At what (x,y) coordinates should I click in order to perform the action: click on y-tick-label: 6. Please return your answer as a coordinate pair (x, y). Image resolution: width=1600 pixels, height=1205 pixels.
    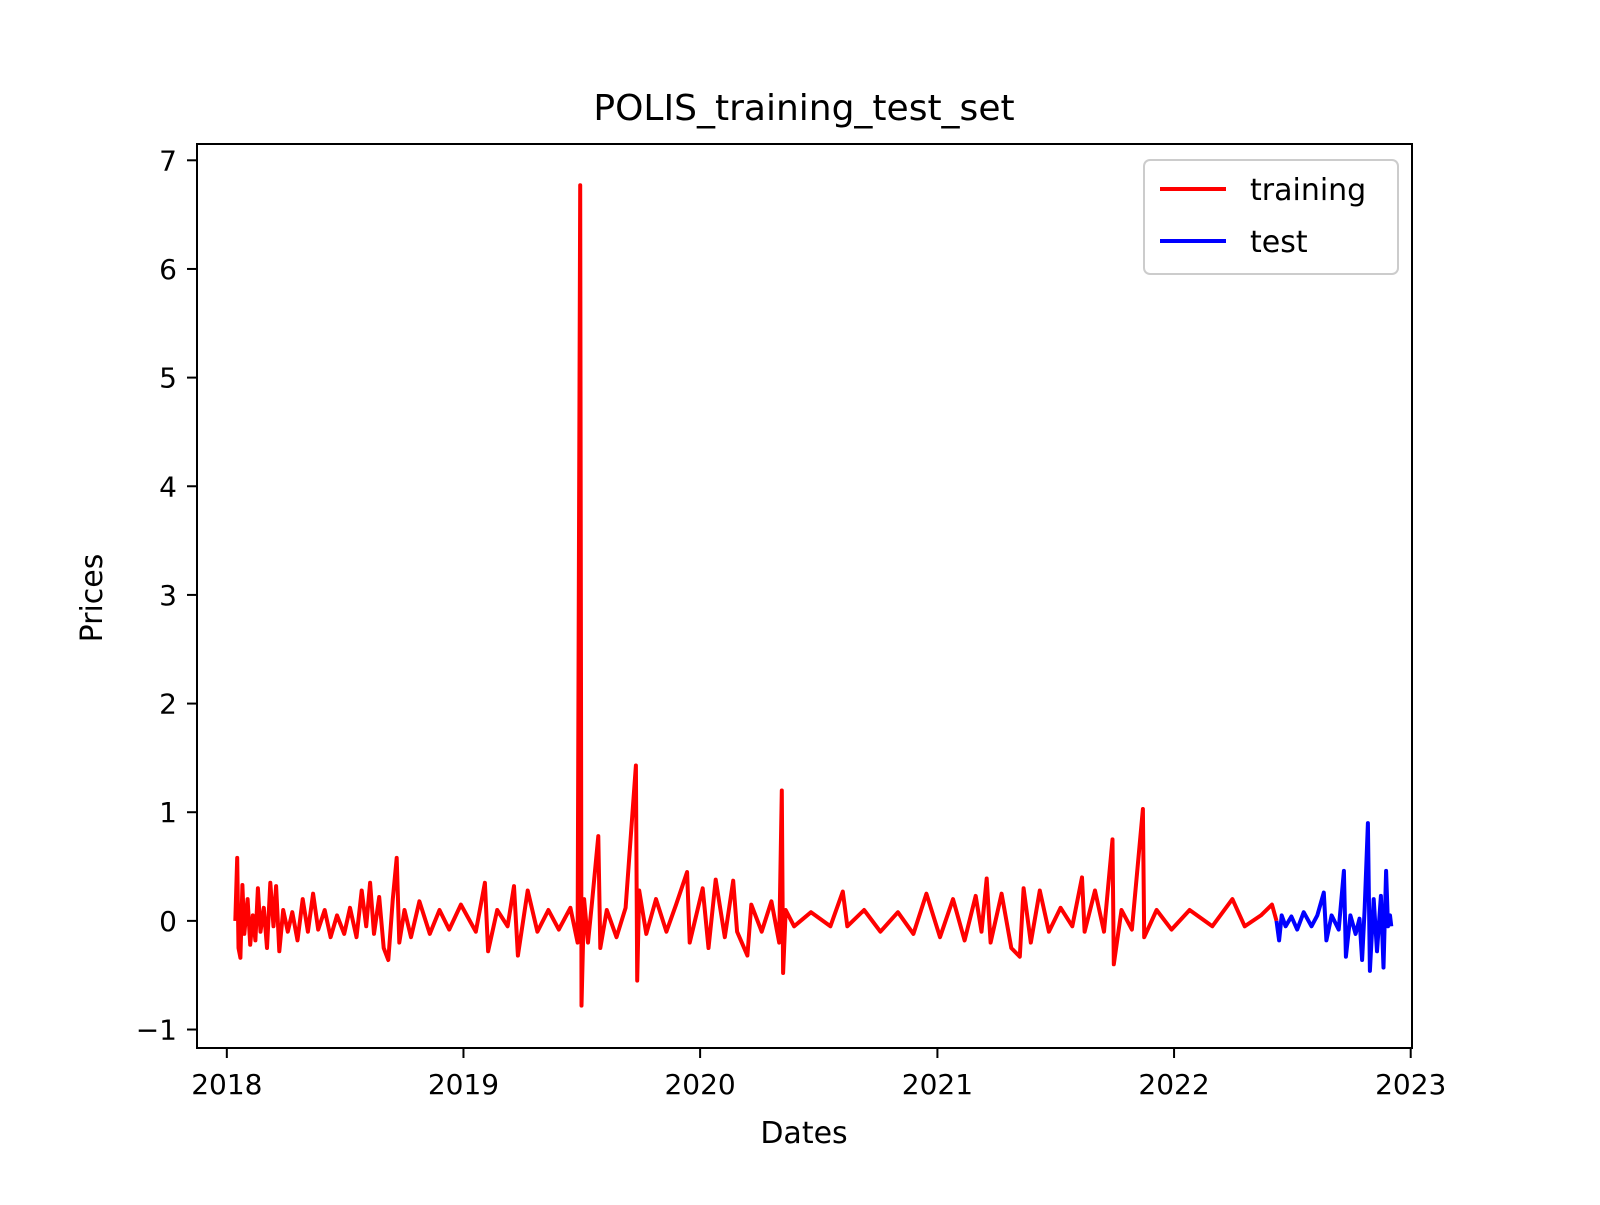
    Looking at the image, I should click on (168, 269).